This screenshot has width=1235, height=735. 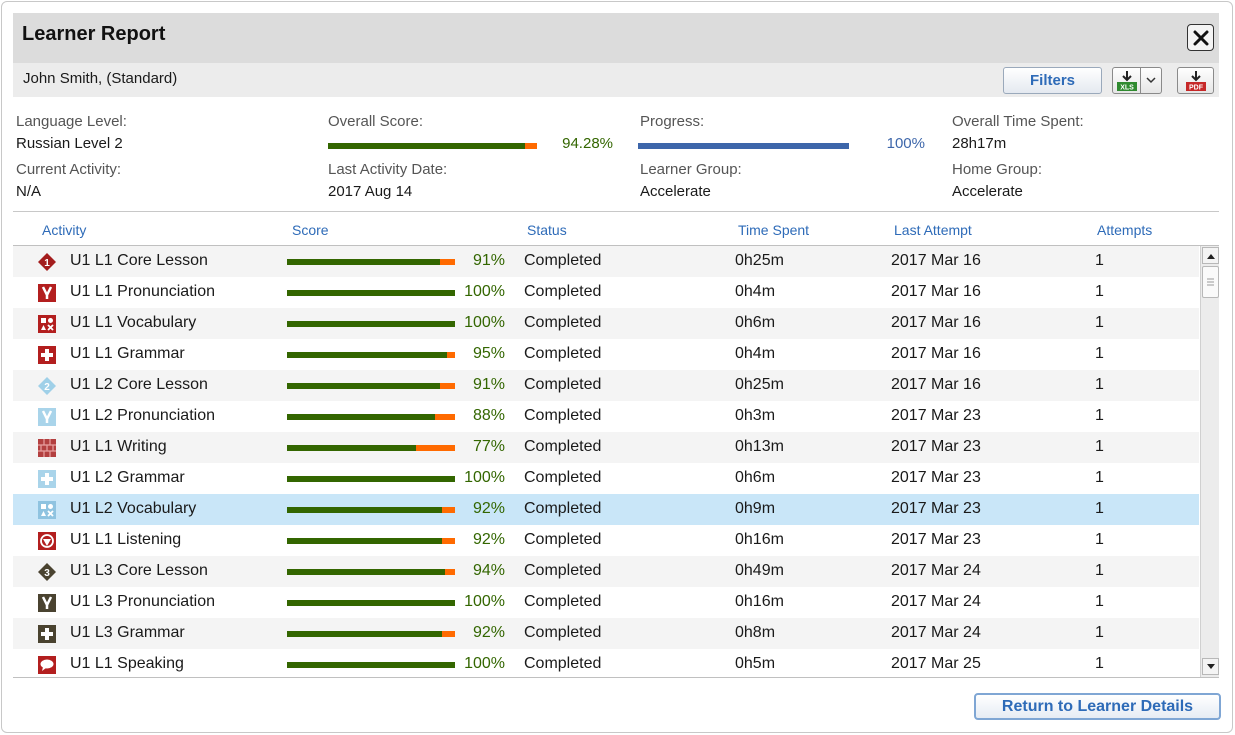 What do you see at coordinates (71, 121) in the screenshot?
I see `language-level-label: Language Level:` at bounding box center [71, 121].